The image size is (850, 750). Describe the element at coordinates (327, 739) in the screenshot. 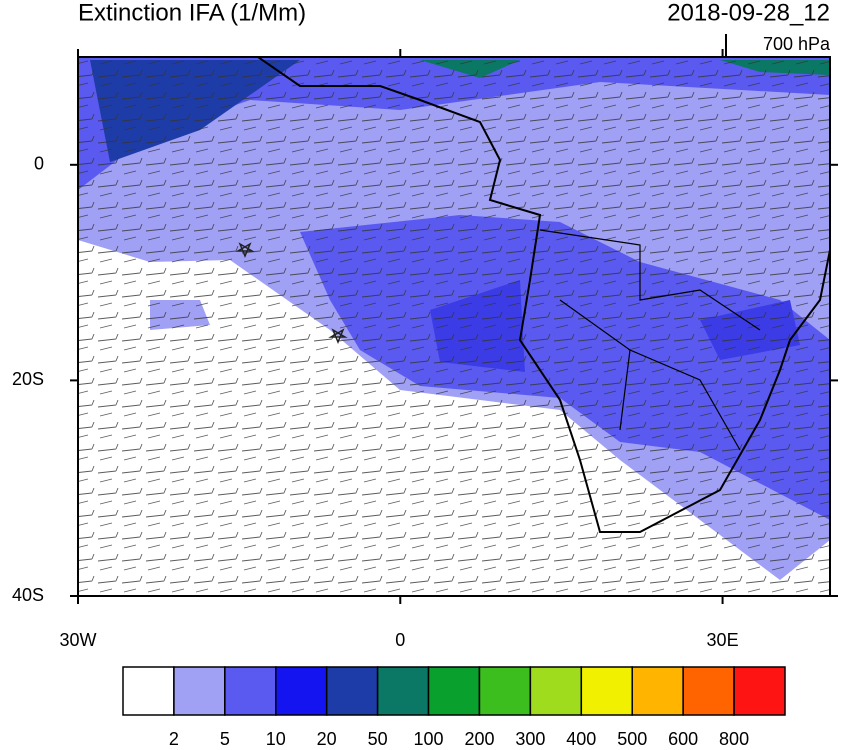

I see `colorbar-label: 20` at that location.